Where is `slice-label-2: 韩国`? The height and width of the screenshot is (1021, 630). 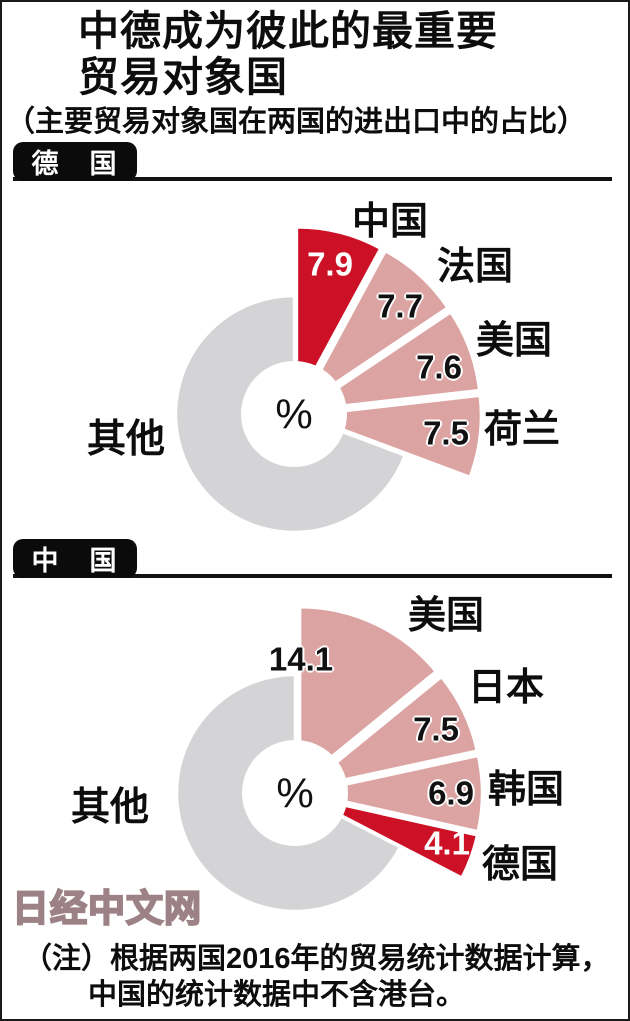
slice-label-2: 韩国 is located at coordinates (526, 790).